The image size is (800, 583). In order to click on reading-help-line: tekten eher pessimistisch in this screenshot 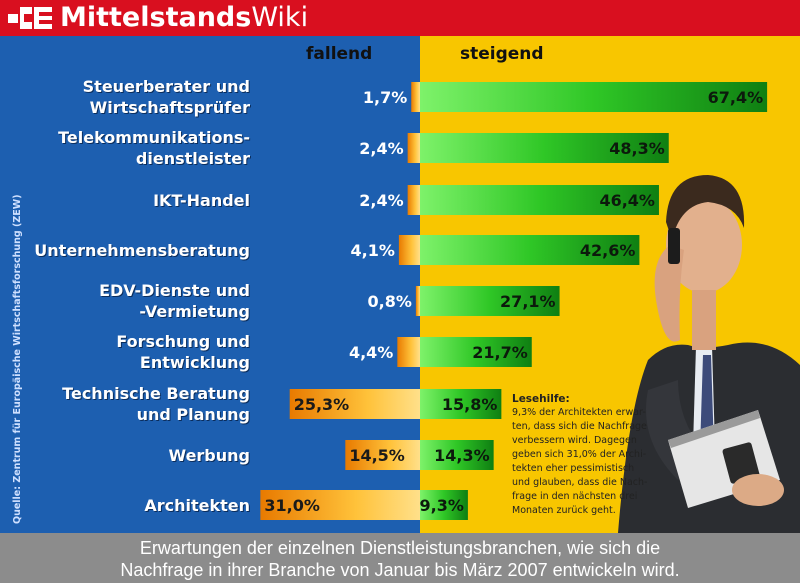, I will do `click(573, 468)`.